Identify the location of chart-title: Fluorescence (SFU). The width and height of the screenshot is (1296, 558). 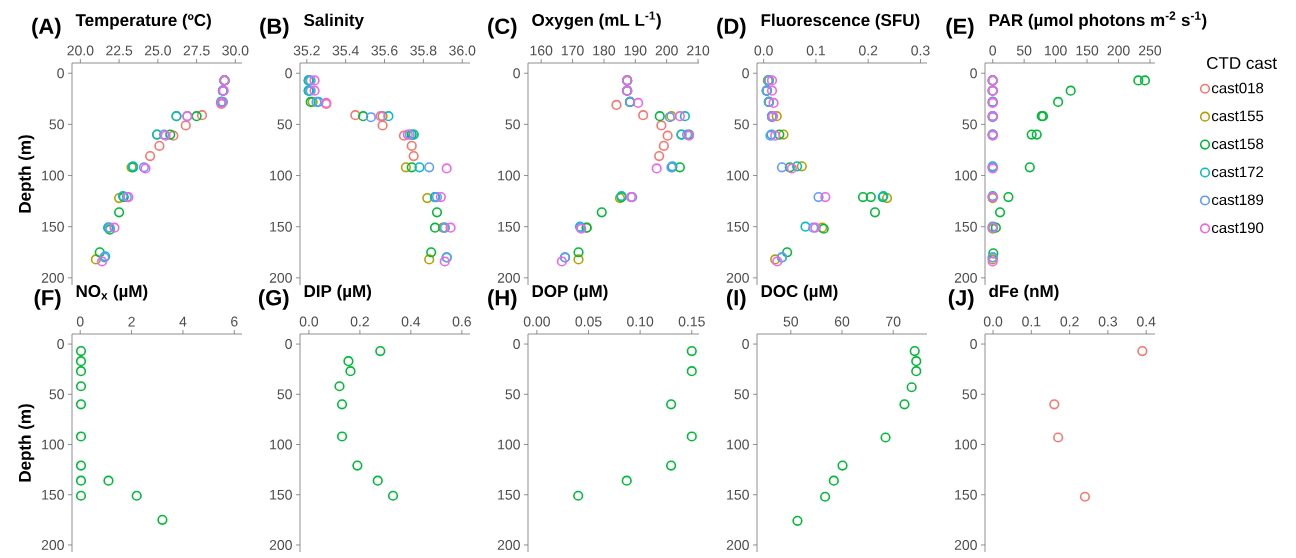
(840, 21).